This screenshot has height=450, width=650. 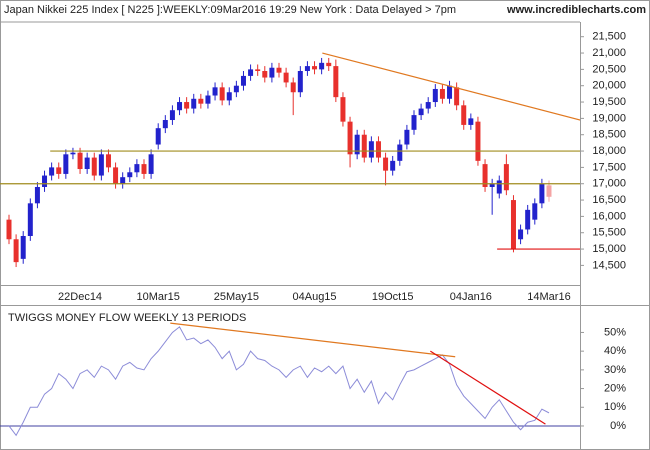 What do you see at coordinates (609, 233) in the screenshot?
I see `y-tick-label: 15,500` at bounding box center [609, 233].